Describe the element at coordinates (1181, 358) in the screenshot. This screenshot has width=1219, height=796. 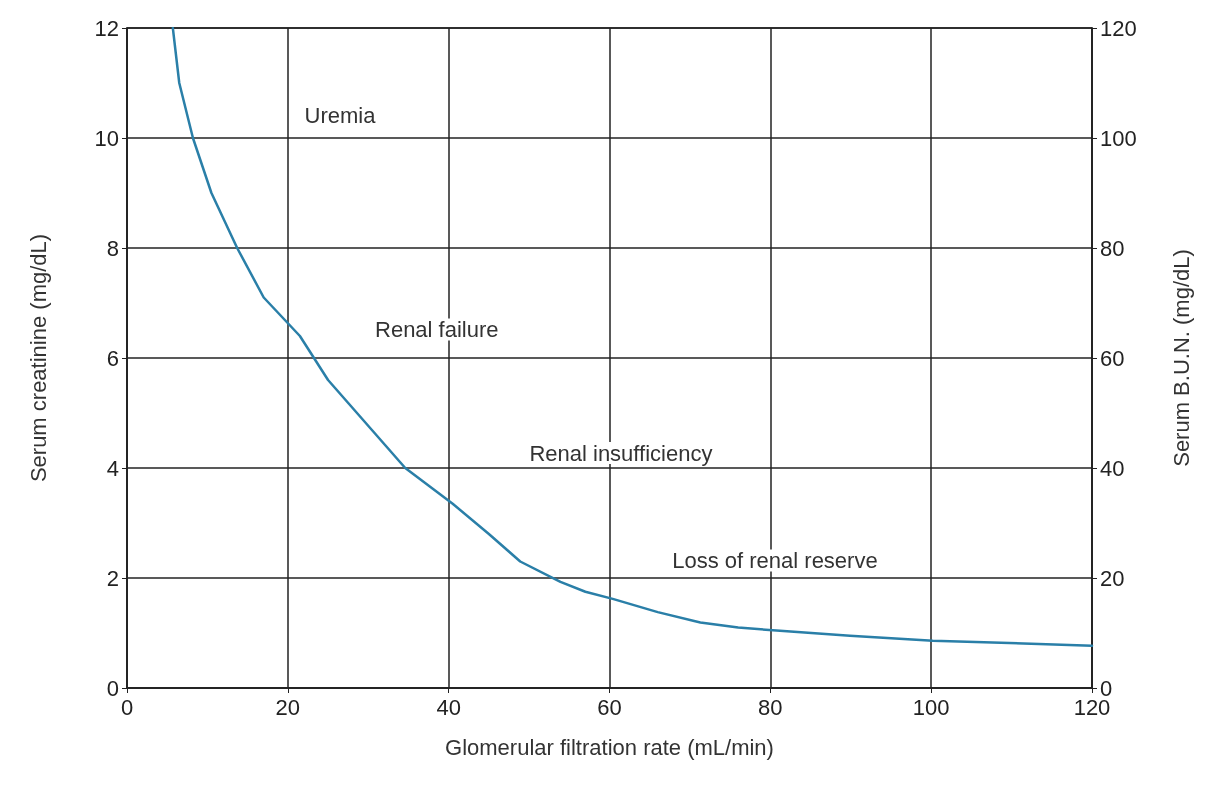
I see `y2-axis-title: Serum B.U.N. (mg/dL)` at that location.